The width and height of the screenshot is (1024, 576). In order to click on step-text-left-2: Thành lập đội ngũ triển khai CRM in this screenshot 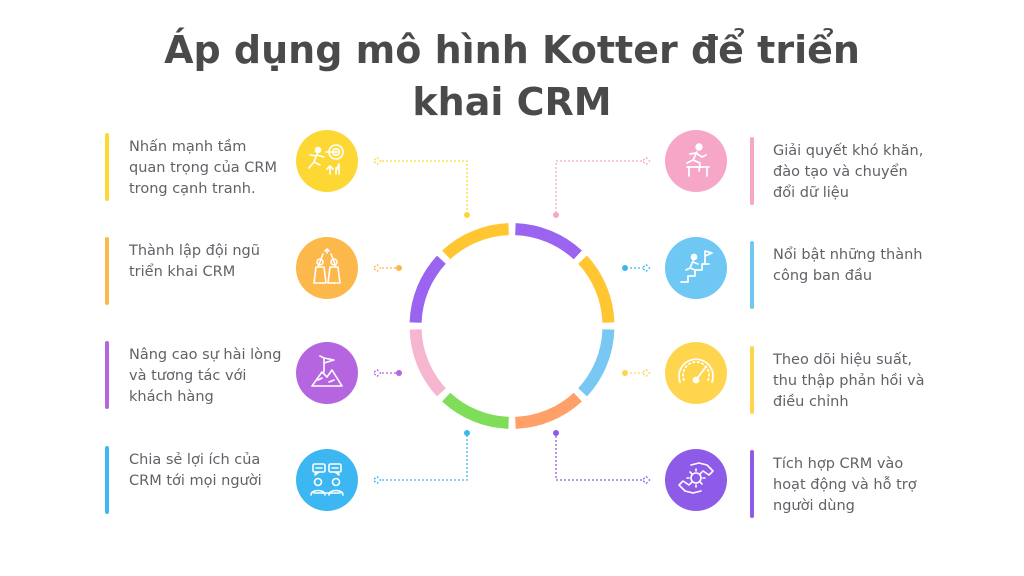, I will do `click(194, 261)`.